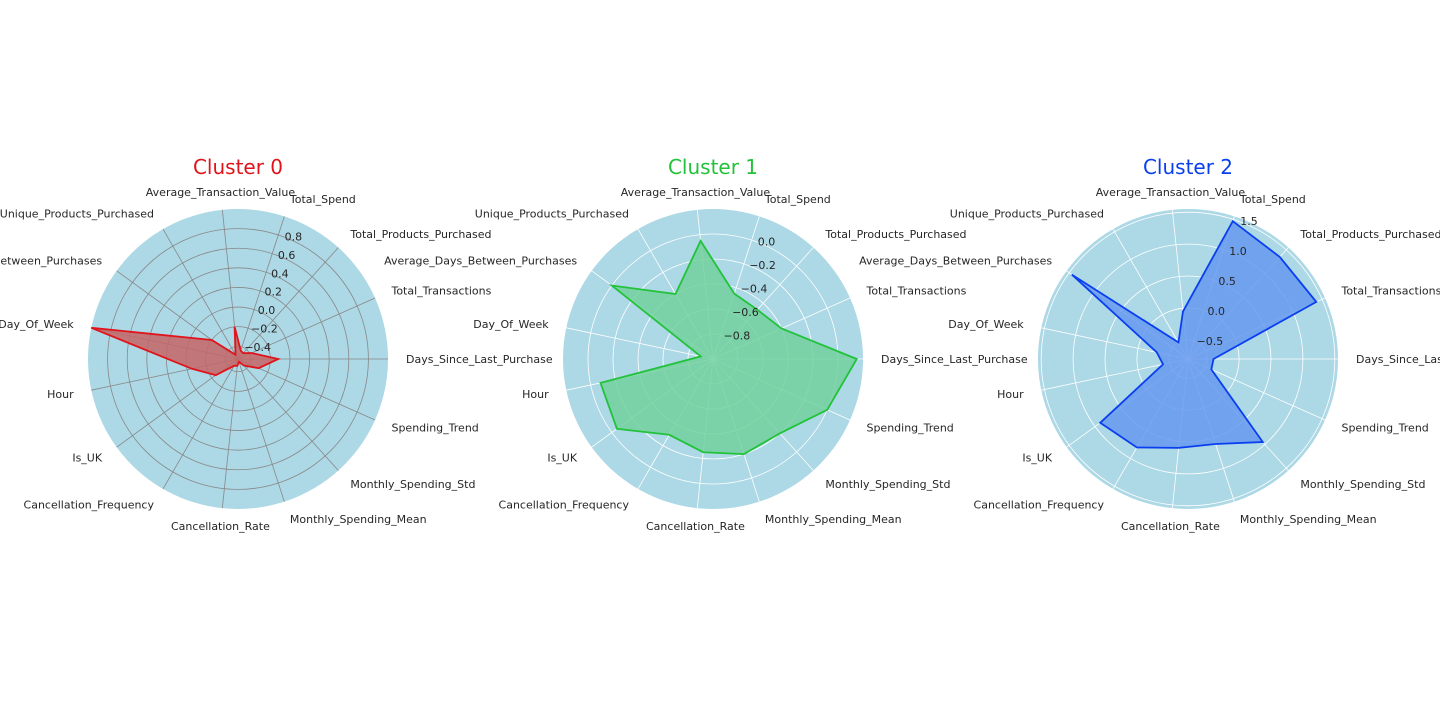 The width and height of the screenshot is (1440, 720). I want to click on radial-tick-label: 0.4, so click(280, 273).